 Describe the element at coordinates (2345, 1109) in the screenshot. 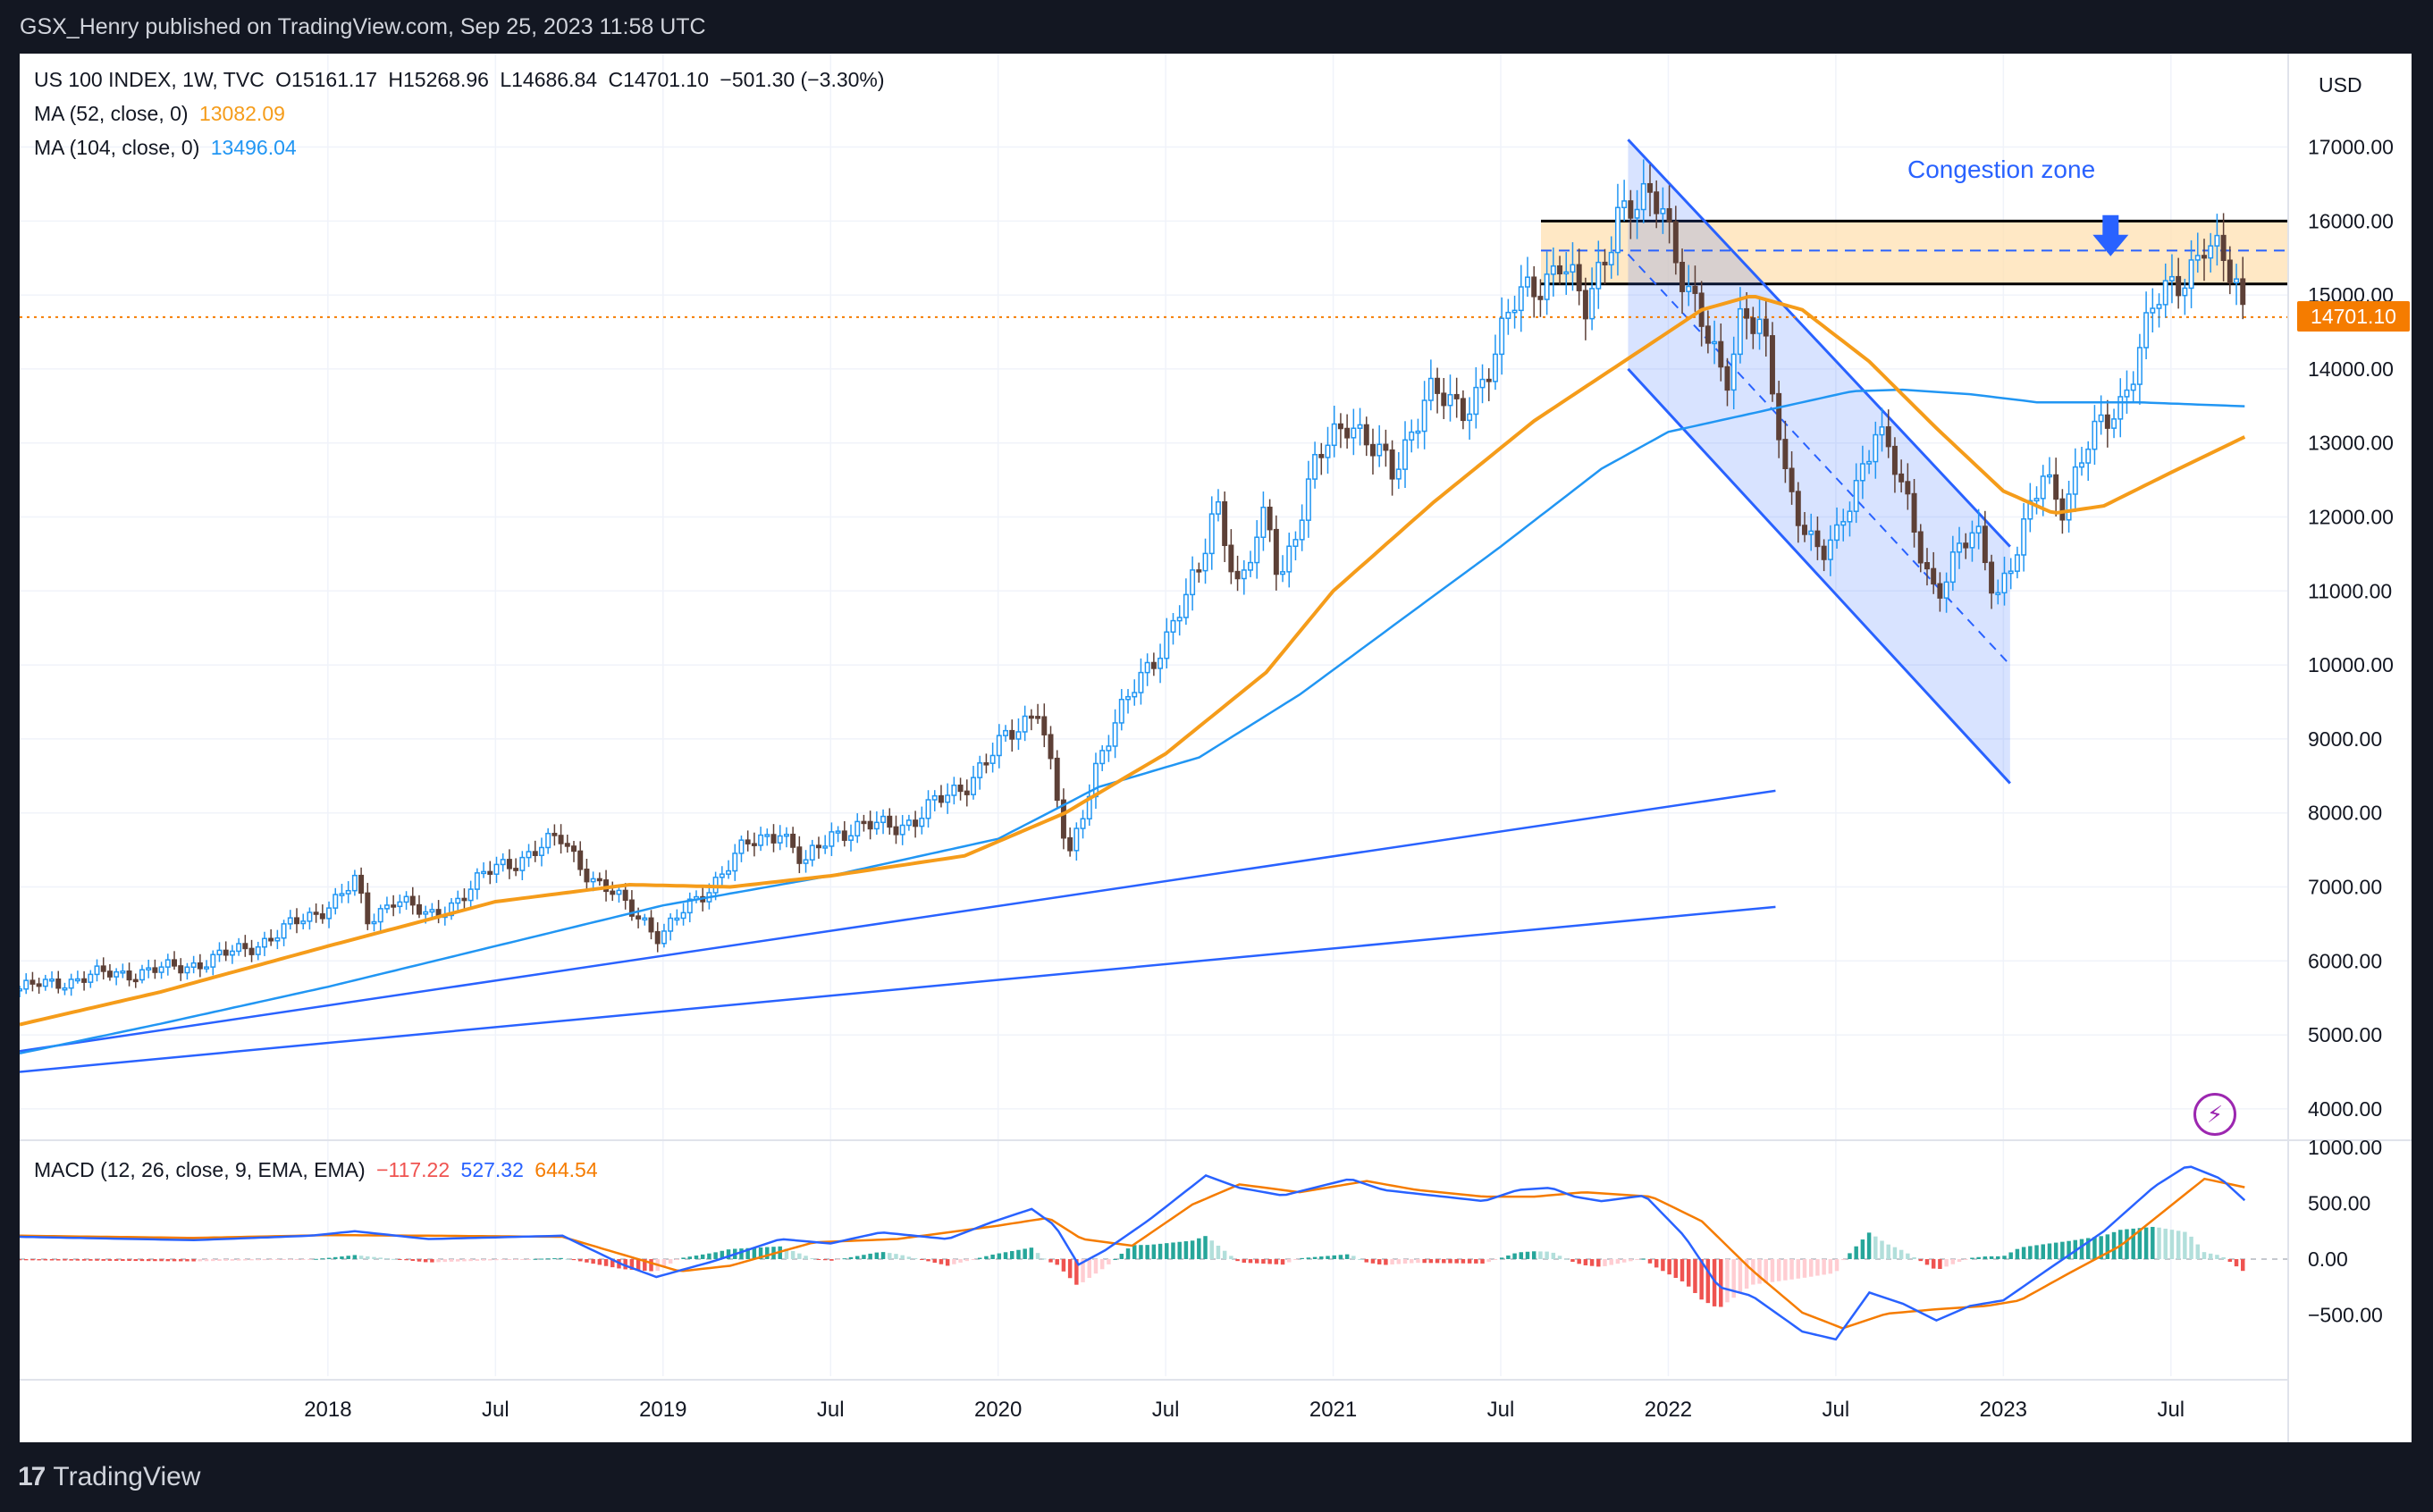

I see `price-tick-label: 4000.00` at that location.